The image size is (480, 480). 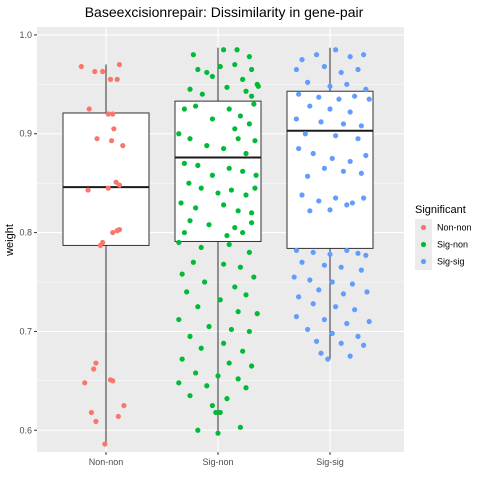 I want to click on legend-label: Non-non, so click(x=454, y=228).